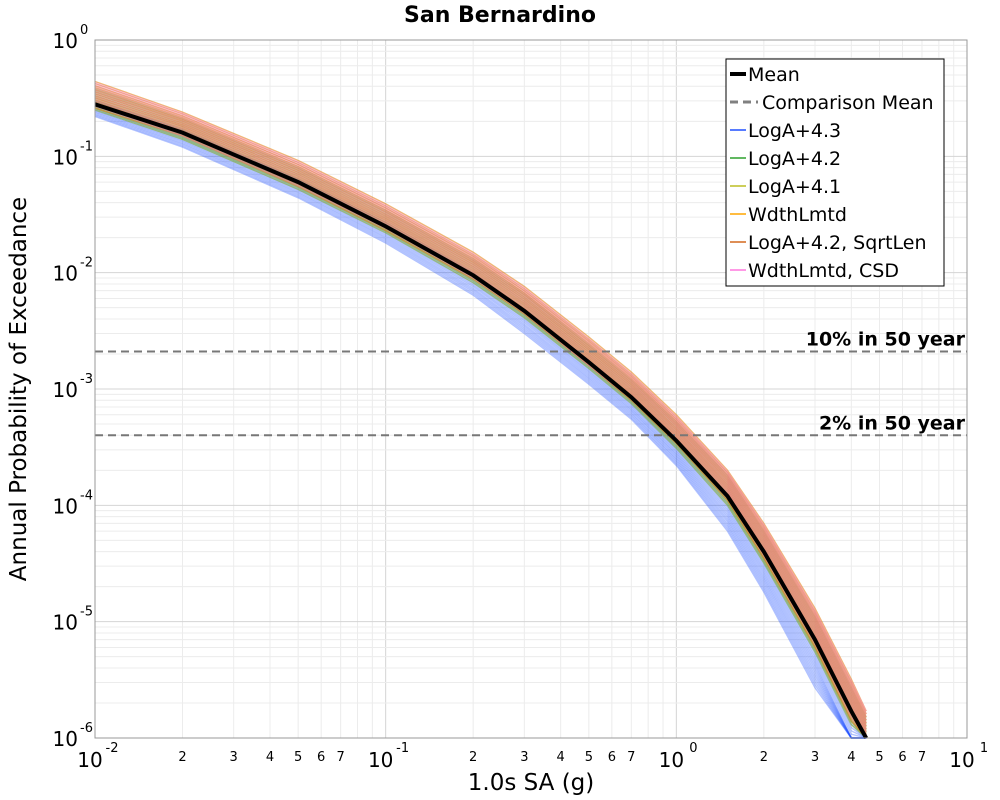 The height and width of the screenshot is (800, 1000). Describe the element at coordinates (500, 15) in the screenshot. I see `chart-title: San Bernardino` at that location.